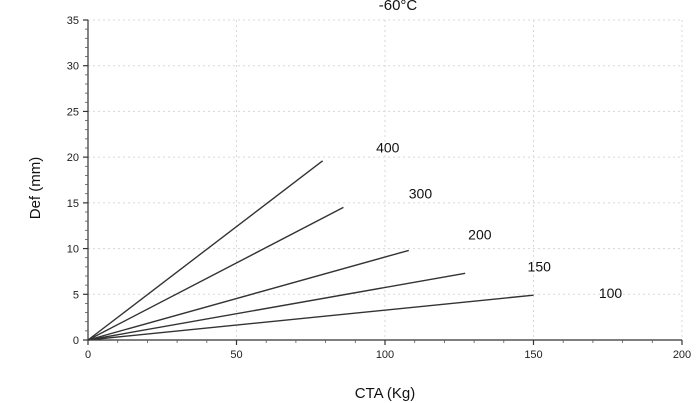 Image resolution: width=696 pixels, height=403 pixels. I want to click on x-tick-label: 100, so click(385, 355).